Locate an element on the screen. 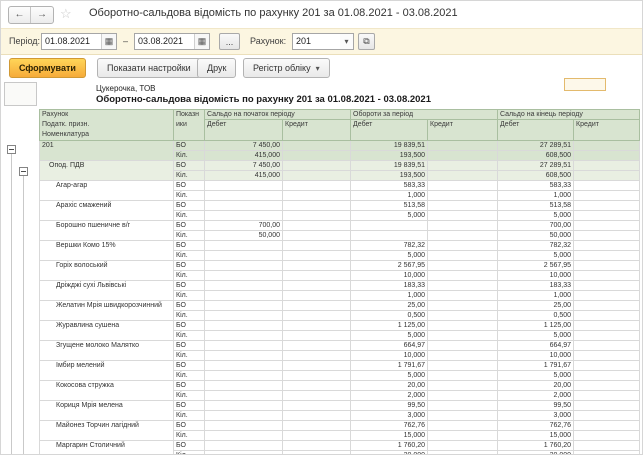 This screenshot has width=643, height=455. value-cell: 15,000 is located at coordinates (389, 435).